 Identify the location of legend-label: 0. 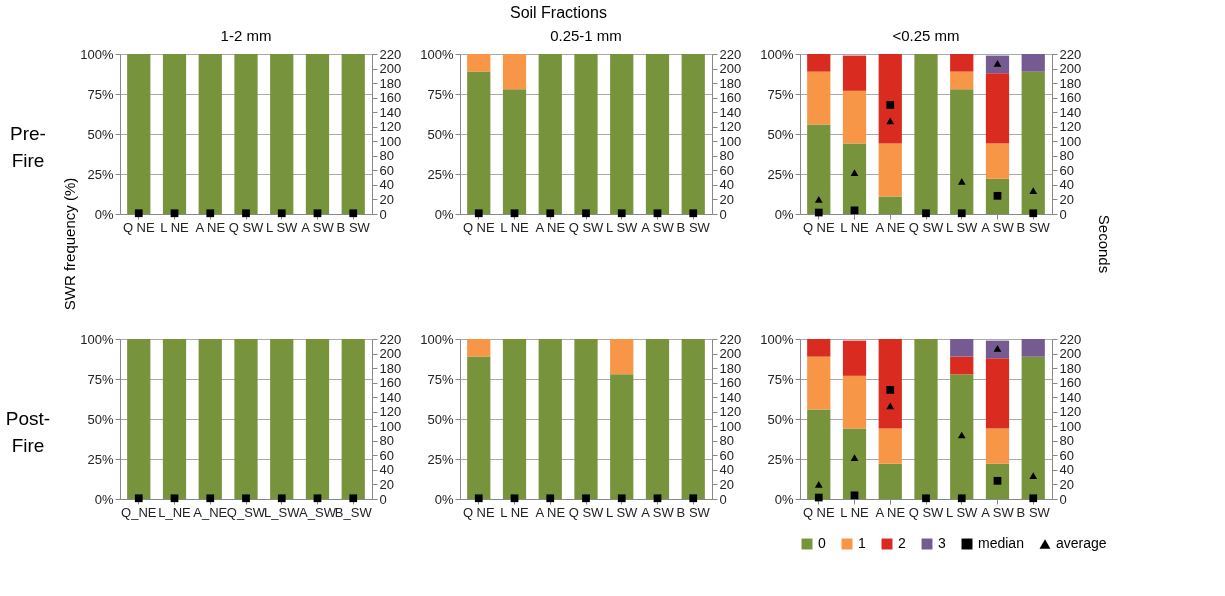
(822, 543).